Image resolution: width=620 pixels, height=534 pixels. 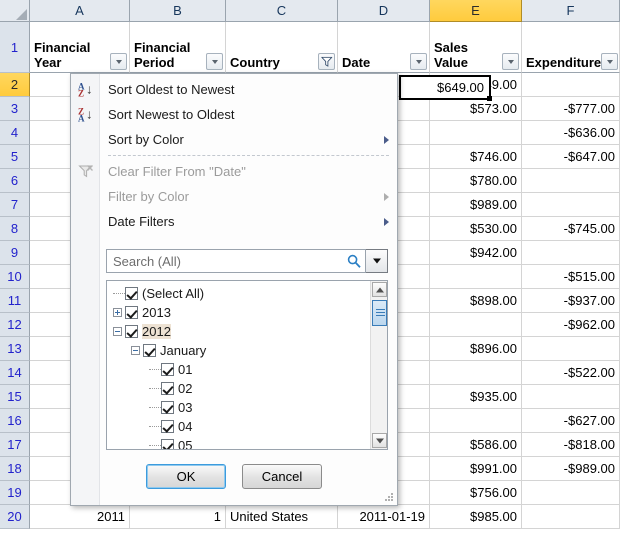 I want to click on cell-E14, so click(x=476, y=373).